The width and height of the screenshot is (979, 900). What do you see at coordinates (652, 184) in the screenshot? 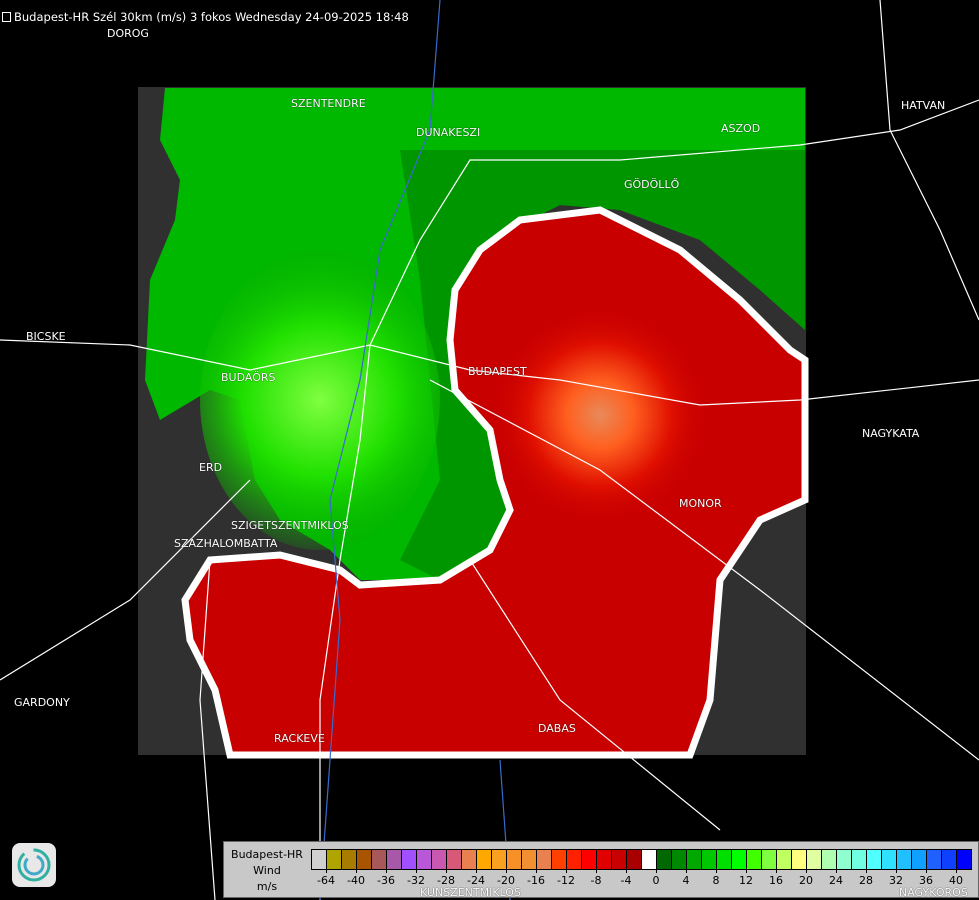
I see `city-label: GÖDÖLLŐ` at bounding box center [652, 184].